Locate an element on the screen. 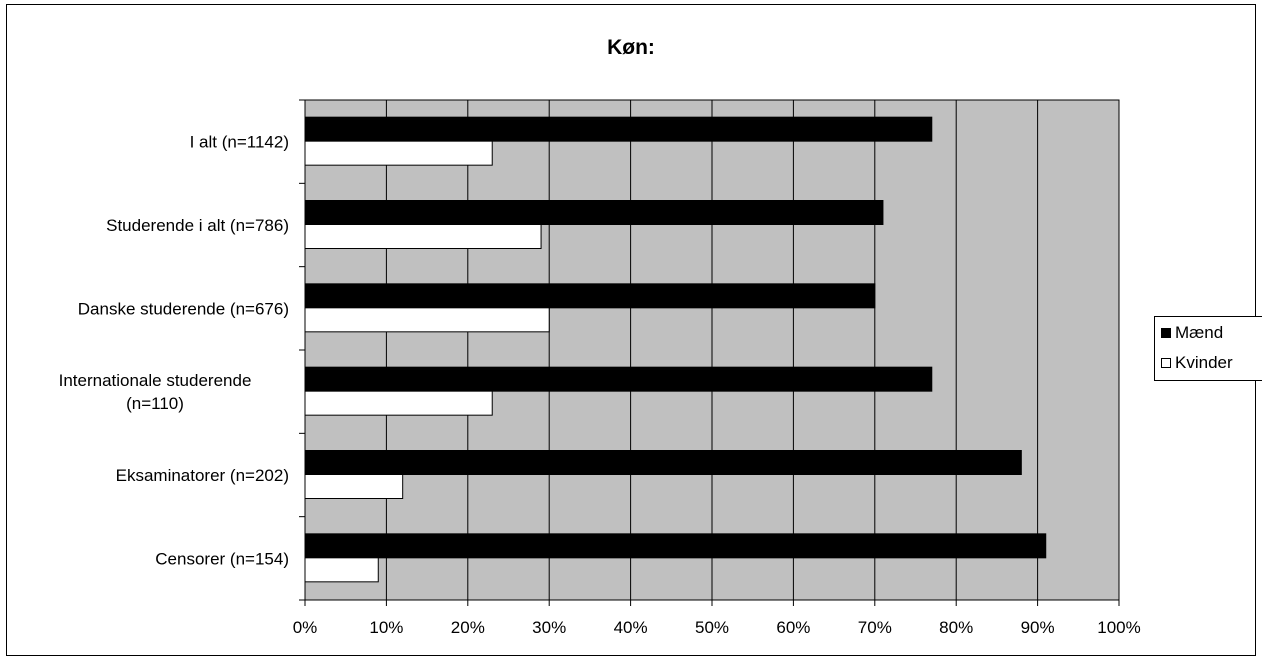  legend-swatch-maend is located at coordinates (1166, 333).